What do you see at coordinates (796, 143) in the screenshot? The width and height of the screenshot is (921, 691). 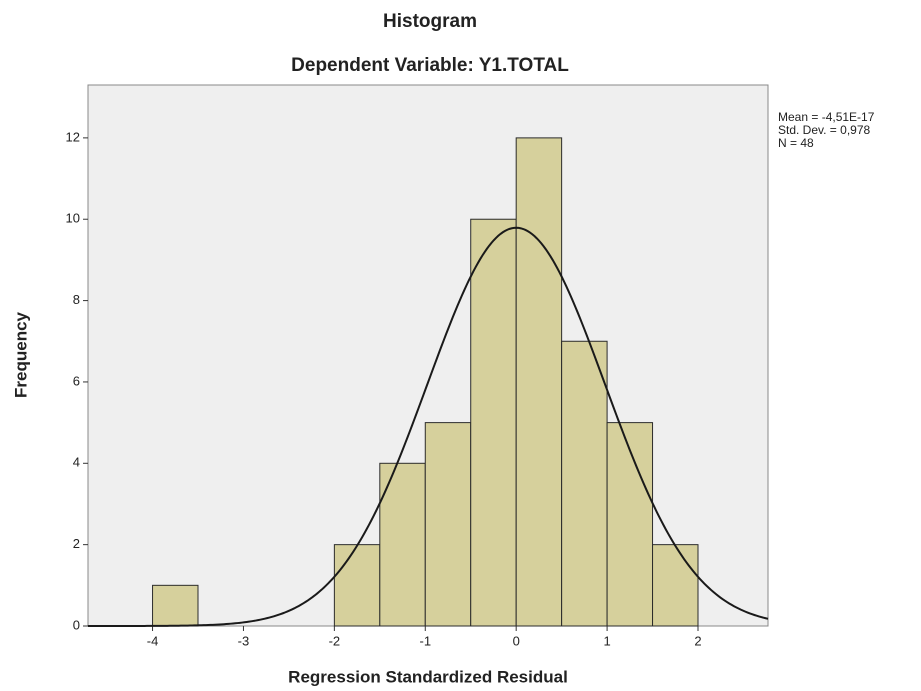 I see `stat-n: N = 48` at bounding box center [796, 143].